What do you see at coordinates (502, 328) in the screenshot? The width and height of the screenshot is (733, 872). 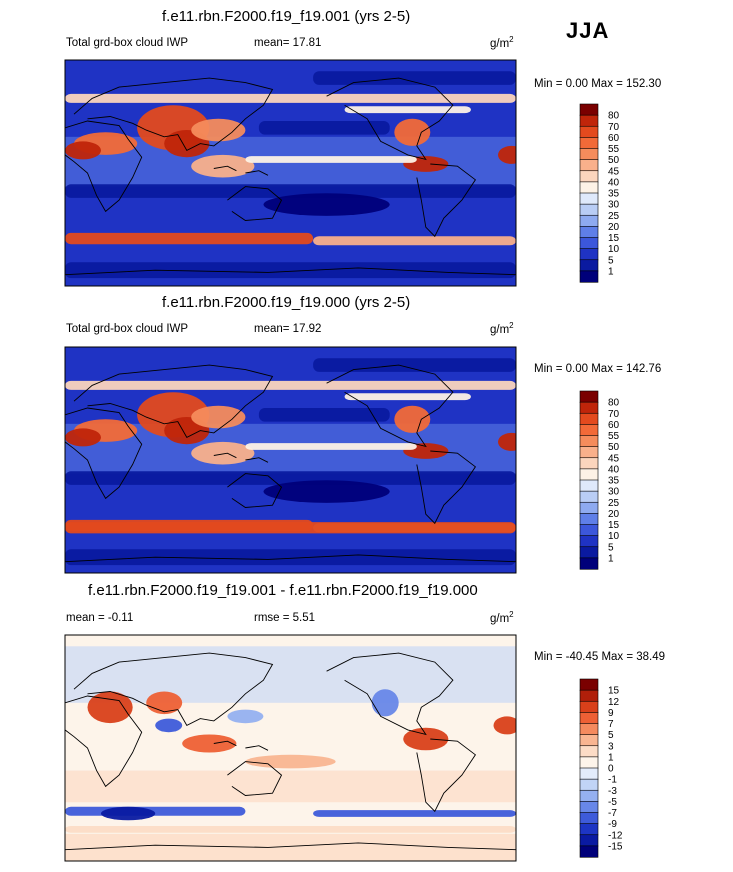 I see `panel-2-units: g/m2` at bounding box center [502, 328].